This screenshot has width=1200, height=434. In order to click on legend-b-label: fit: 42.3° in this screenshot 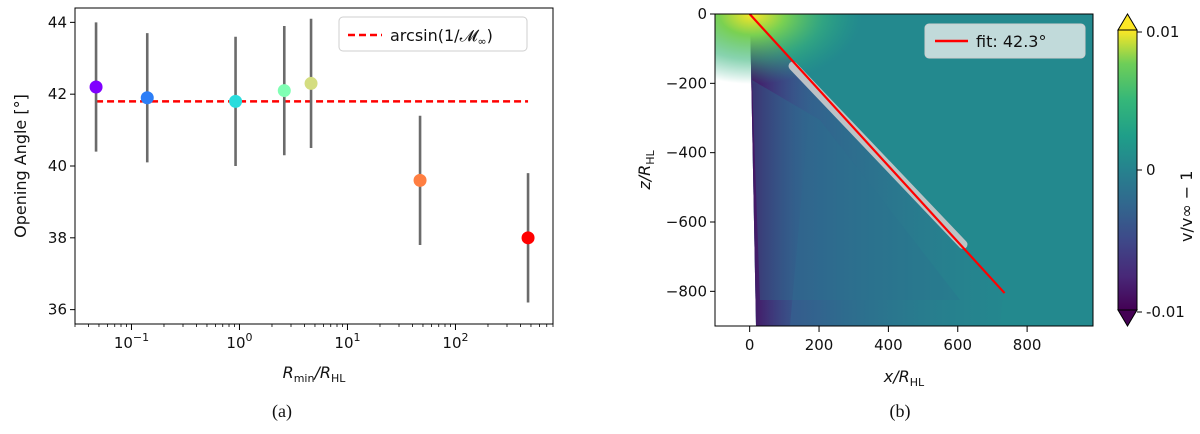, I will do `click(1011, 41)`.